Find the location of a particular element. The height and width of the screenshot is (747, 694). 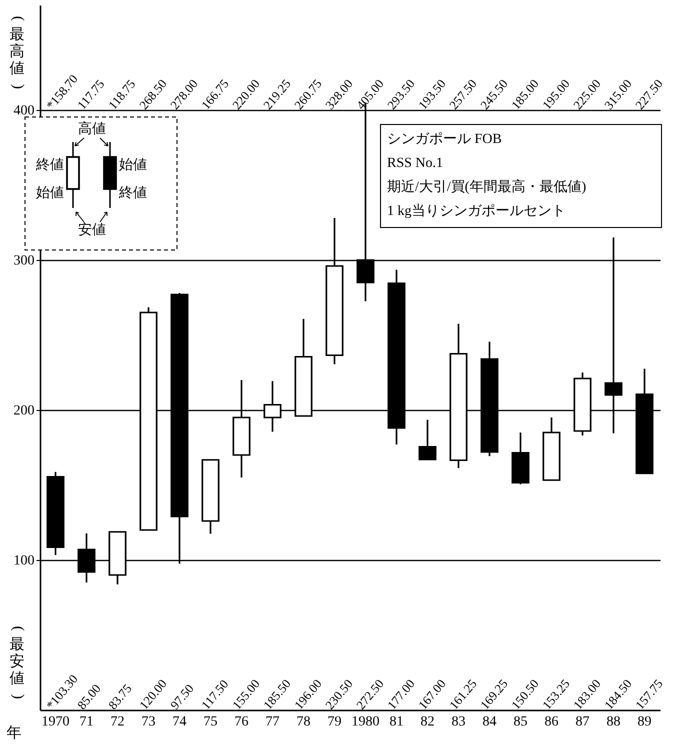

x-tick-label: 1980 is located at coordinates (366, 722).